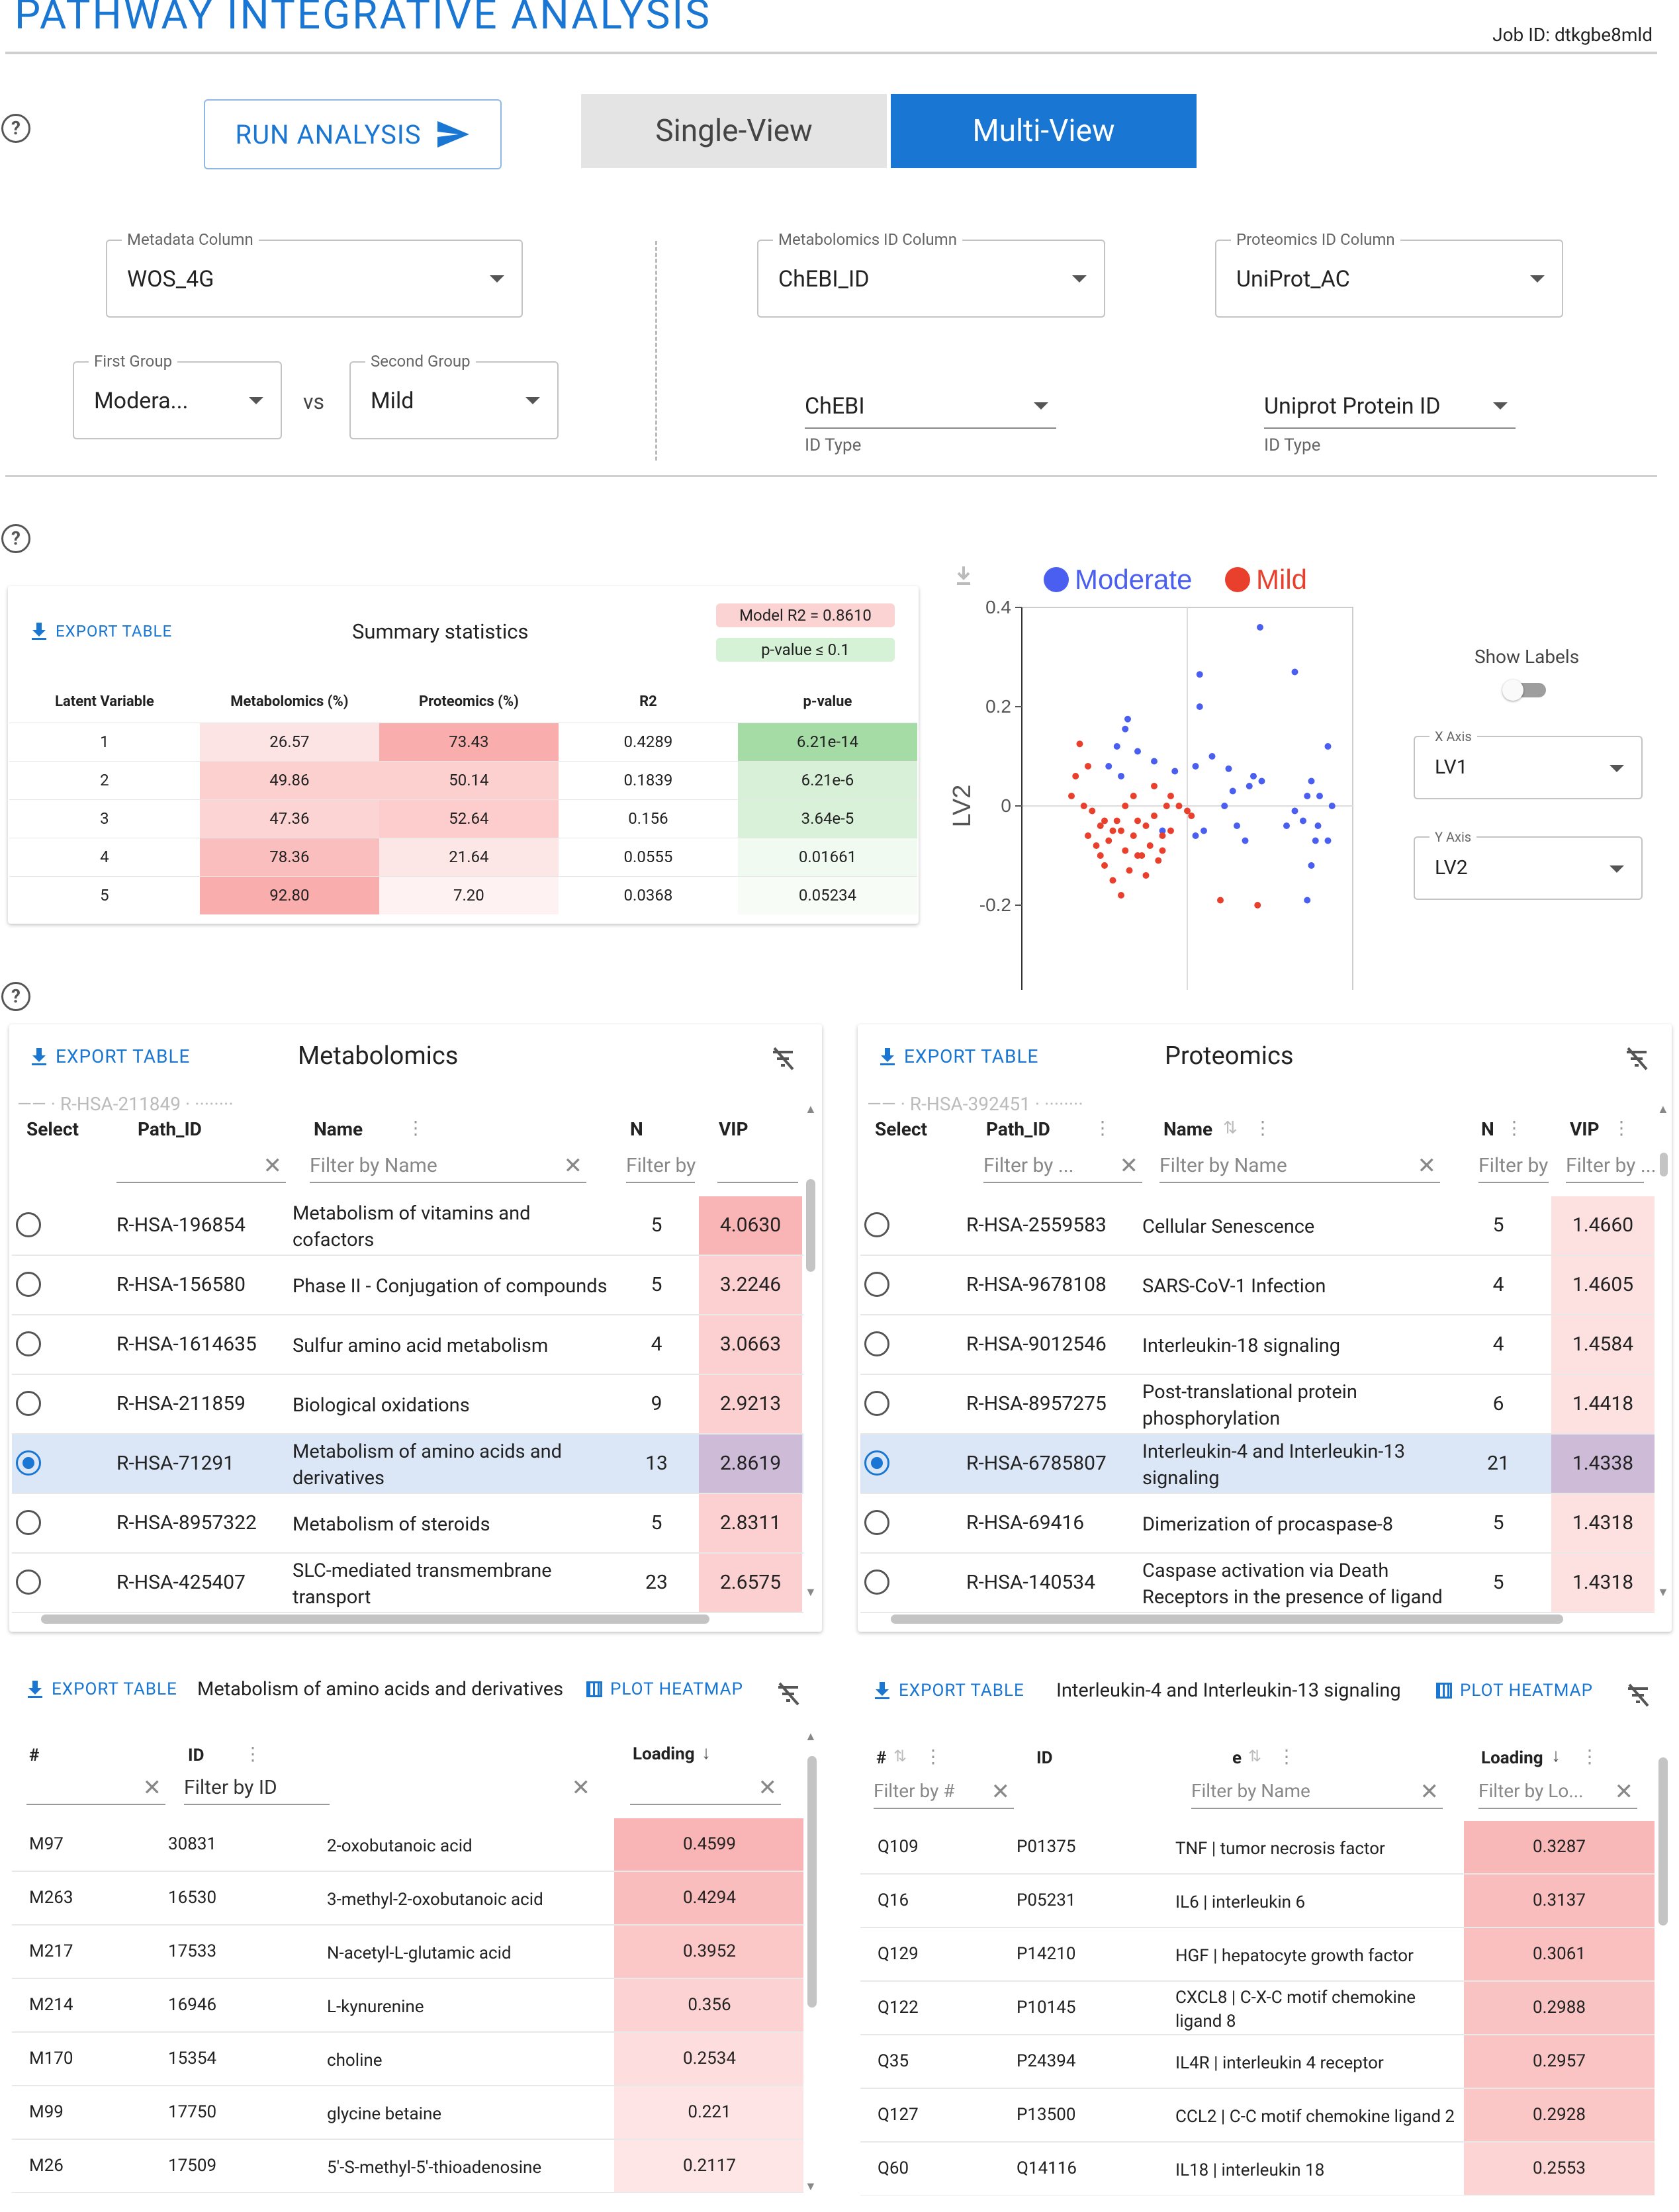 Image resolution: width=1679 pixels, height=2212 pixels. What do you see at coordinates (1390, 407) in the screenshot?
I see `proteomics-id-type-select: Uniprot Protein ID` at bounding box center [1390, 407].